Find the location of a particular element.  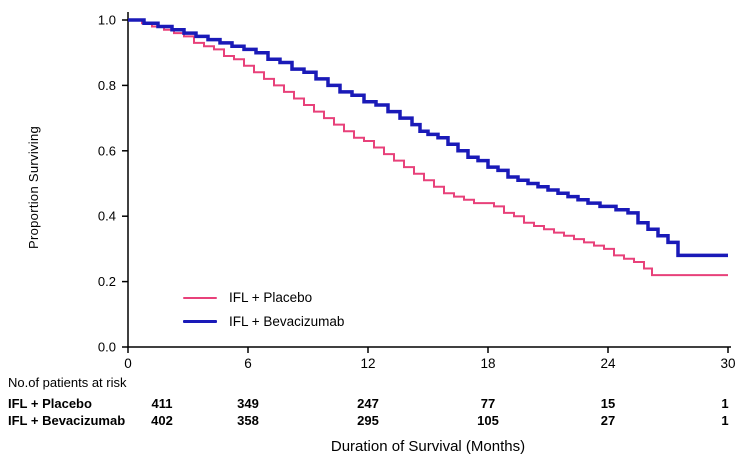

x-tick-label: 24 is located at coordinates (608, 363).